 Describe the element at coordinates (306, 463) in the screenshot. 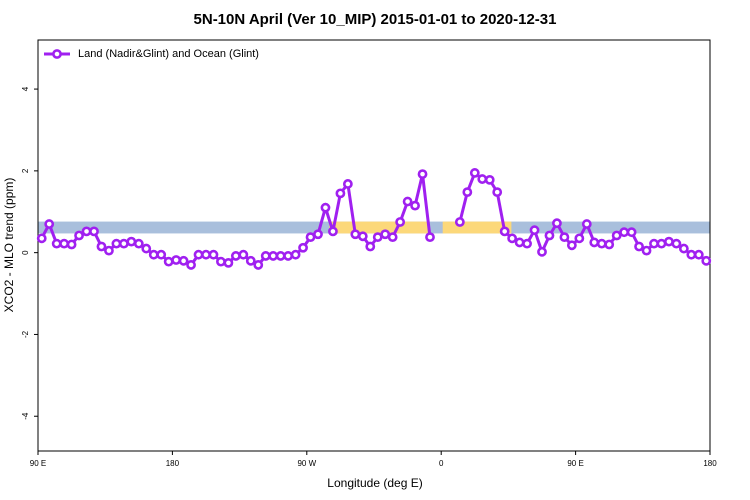

I see `x-tick-label: 90 W` at that location.